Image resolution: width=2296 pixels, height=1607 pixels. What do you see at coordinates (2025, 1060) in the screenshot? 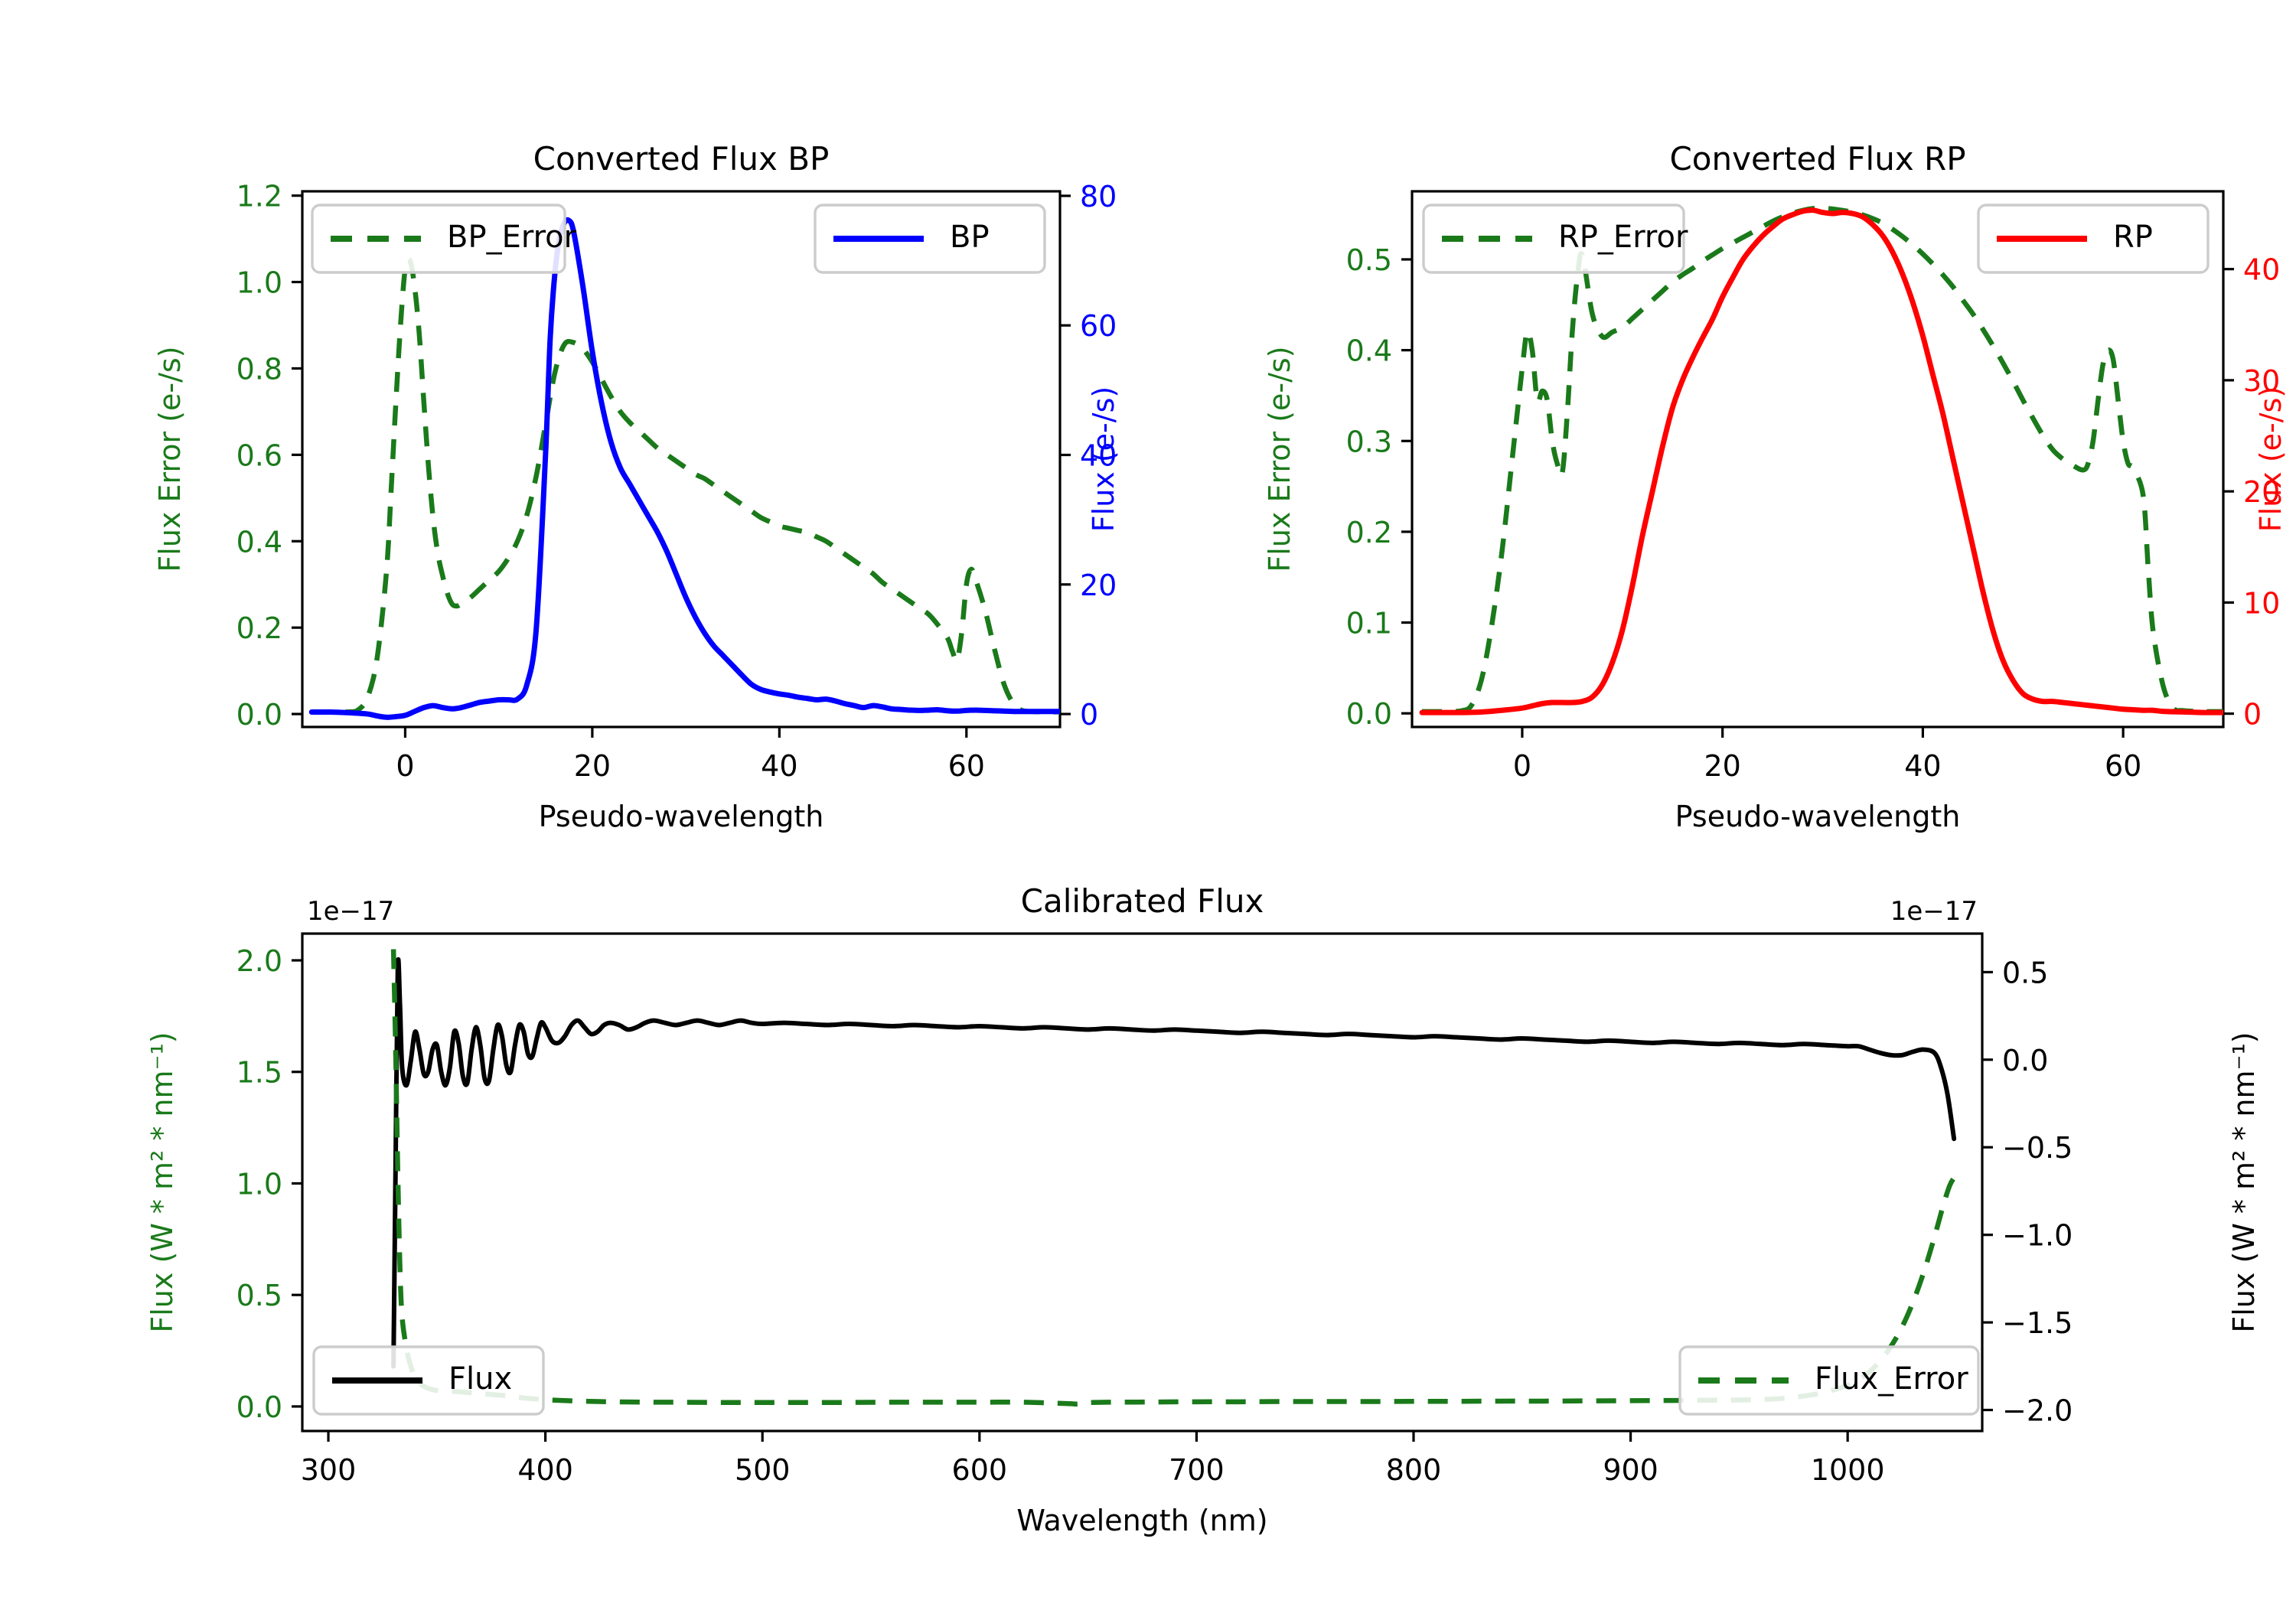
I see `y-tick-label-right: 0.0` at bounding box center [2025, 1060].